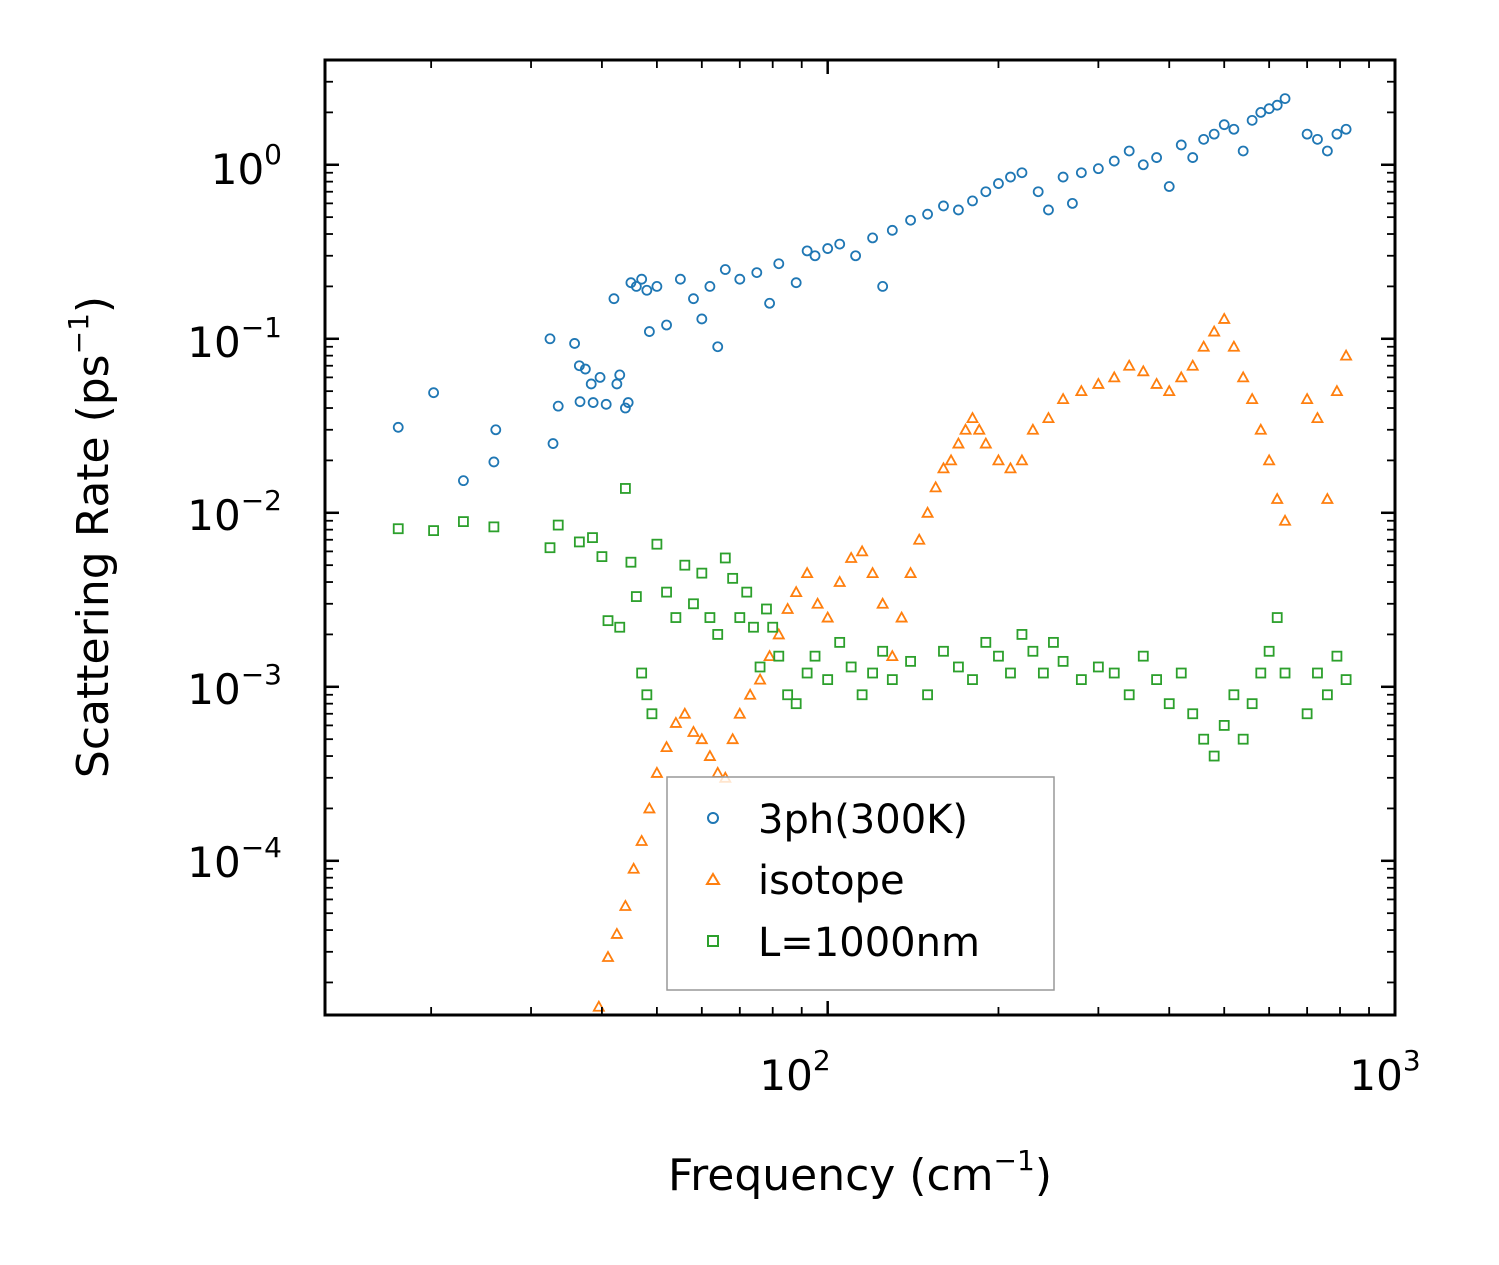 This screenshot has width=1499, height=1265. What do you see at coordinates (234, 339) in the screenshot?
I see `y-tick-label: 10⁻¹` at bounding box center [234, 339].